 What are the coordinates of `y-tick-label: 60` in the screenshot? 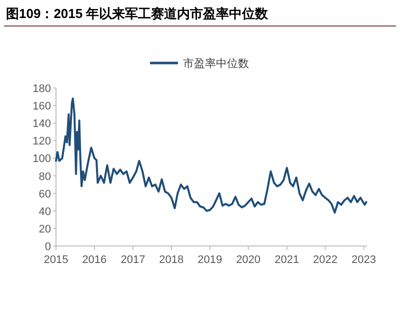 It's located at (44, 194).